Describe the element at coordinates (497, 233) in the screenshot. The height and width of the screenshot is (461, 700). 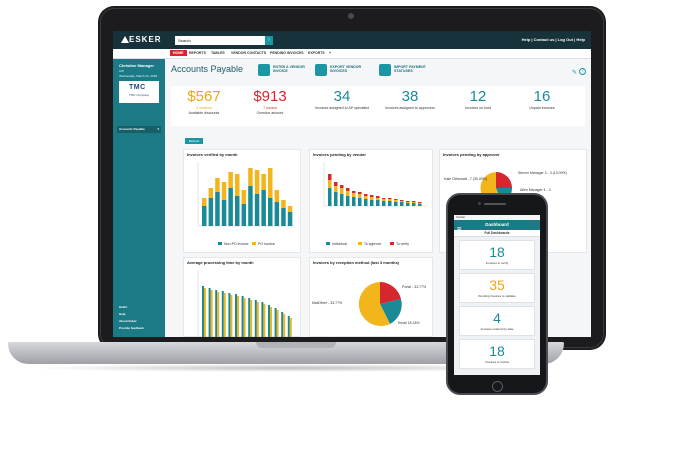
I see `phone-subtitle: Full Dashboards` at that location.